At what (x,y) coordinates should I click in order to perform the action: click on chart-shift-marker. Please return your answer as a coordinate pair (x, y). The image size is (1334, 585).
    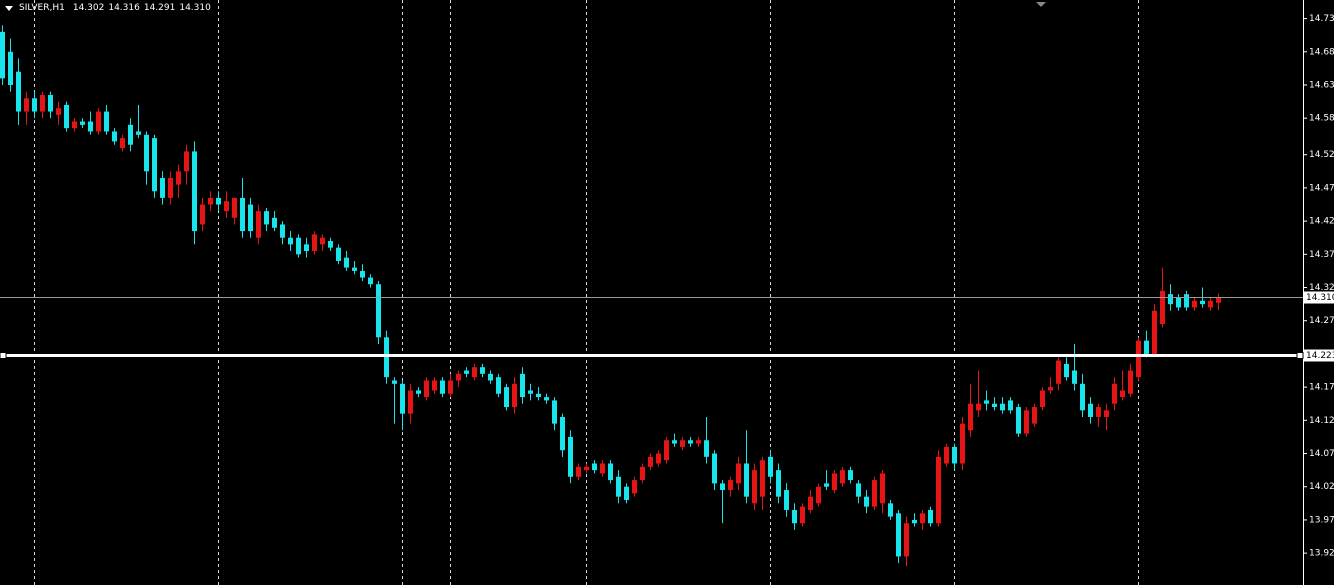
    Looking at the image, I should click on (1041, 4).